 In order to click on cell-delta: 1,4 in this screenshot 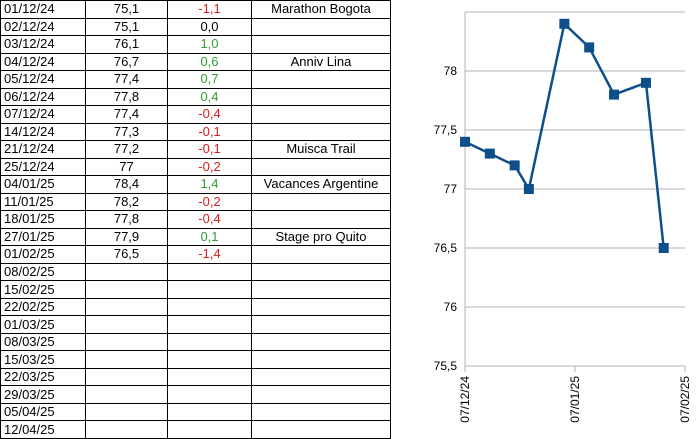, I will do `click(209, 184)`.